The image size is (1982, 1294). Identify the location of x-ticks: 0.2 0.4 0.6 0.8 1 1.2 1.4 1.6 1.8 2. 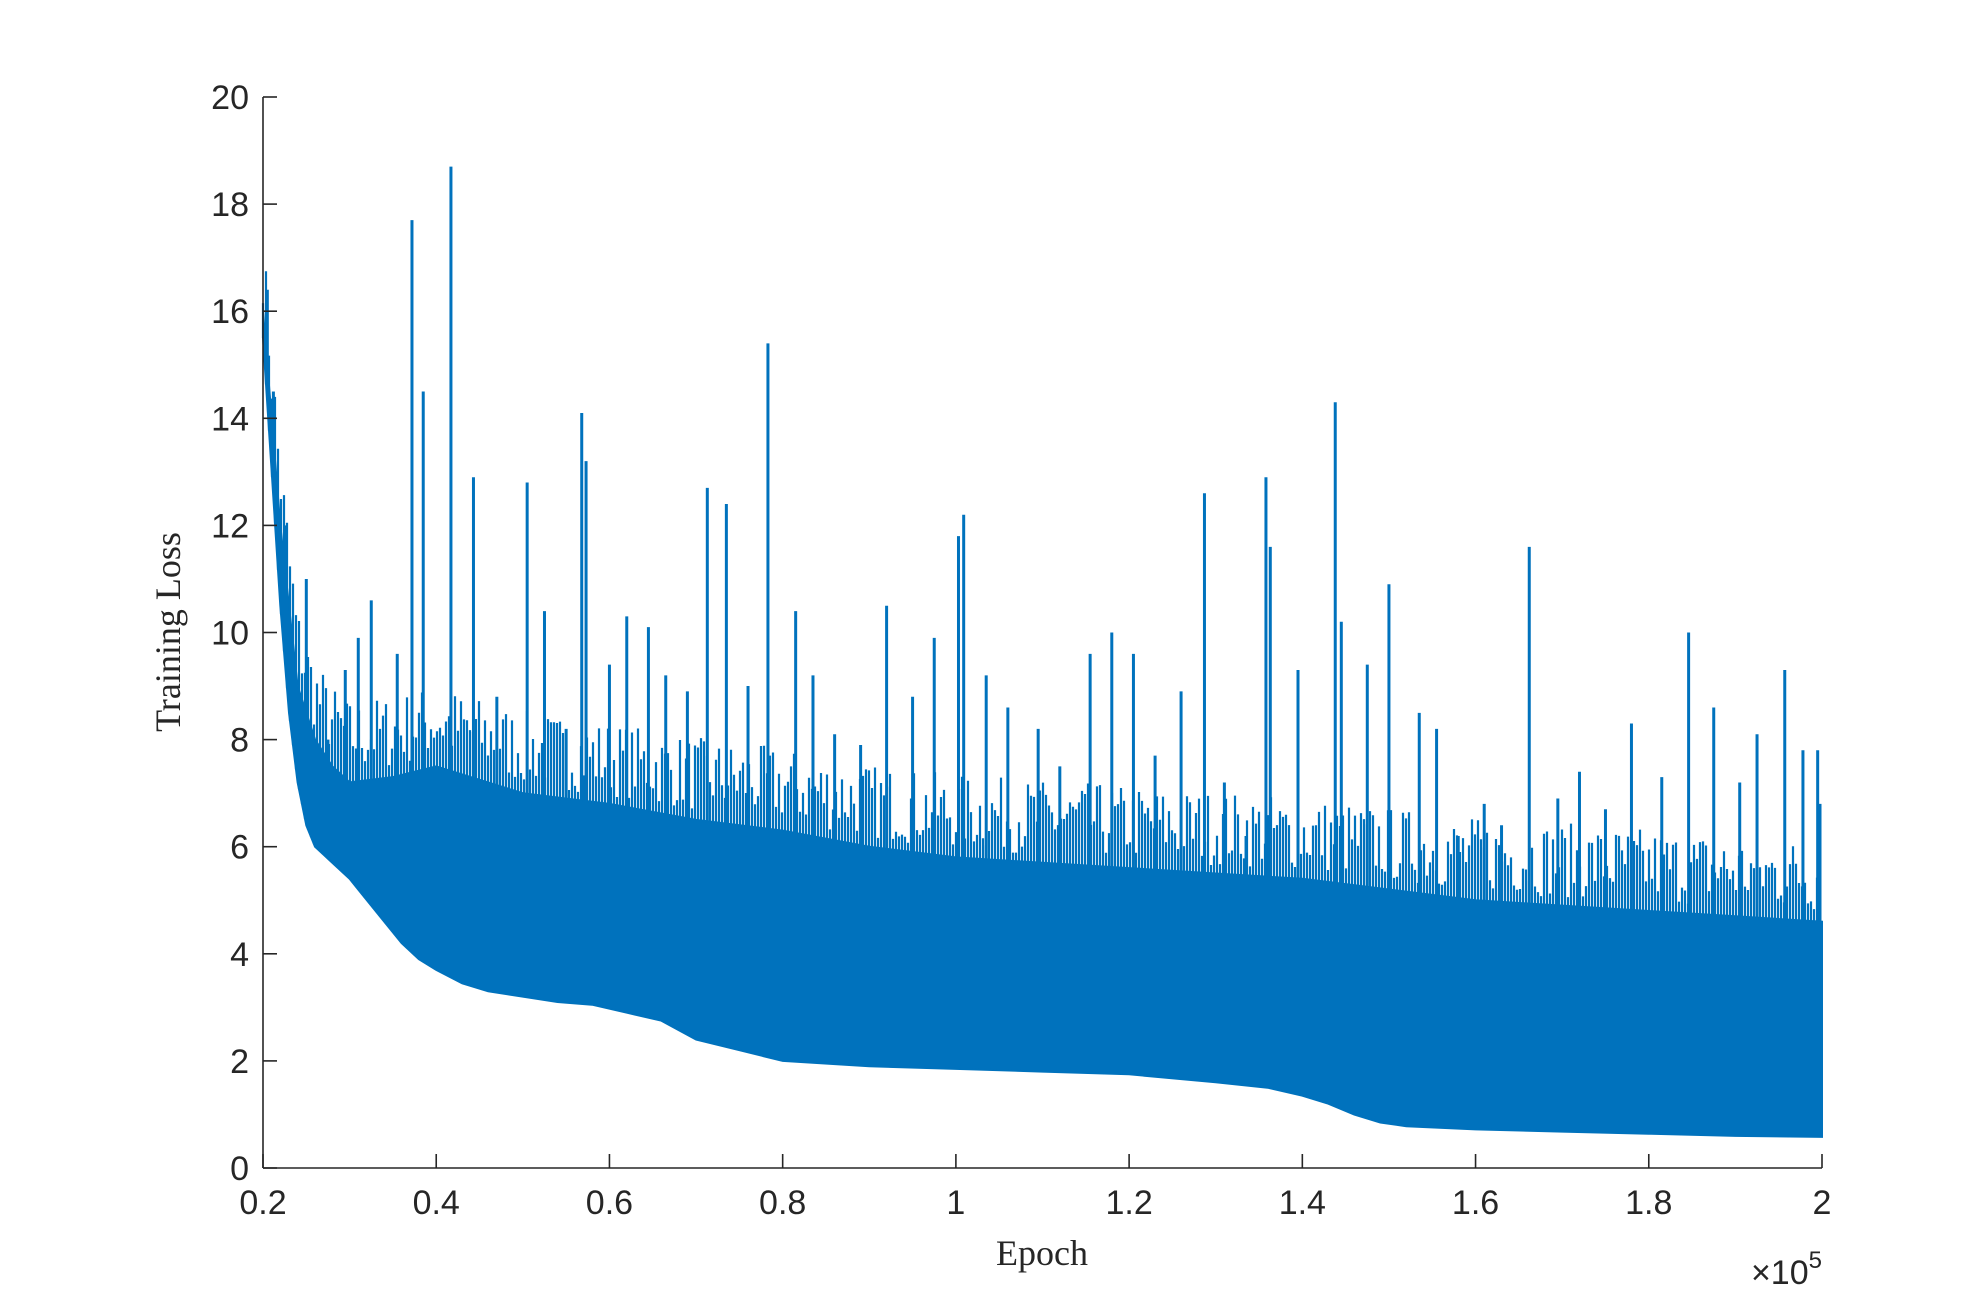
(1035, 1188).